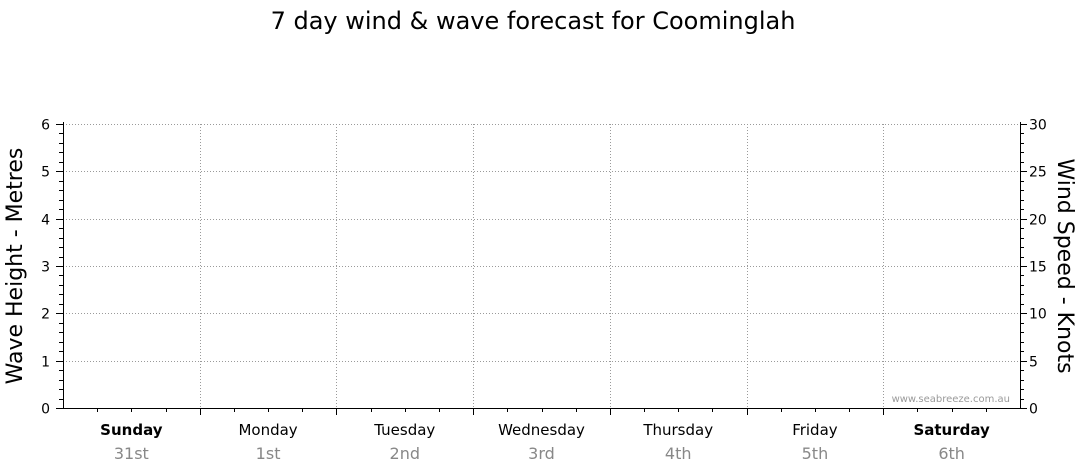 This screenshot has height=475, width=1080. What do you see at coordinates (1033, 410) in the screenshot?
I see `right-tick-label: 0` at bounding box center [1033, 410].